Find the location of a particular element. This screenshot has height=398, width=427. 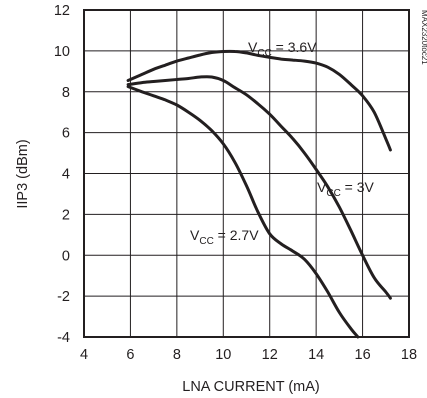

x-tick-label: 16 is located at coordinates (363, 355).